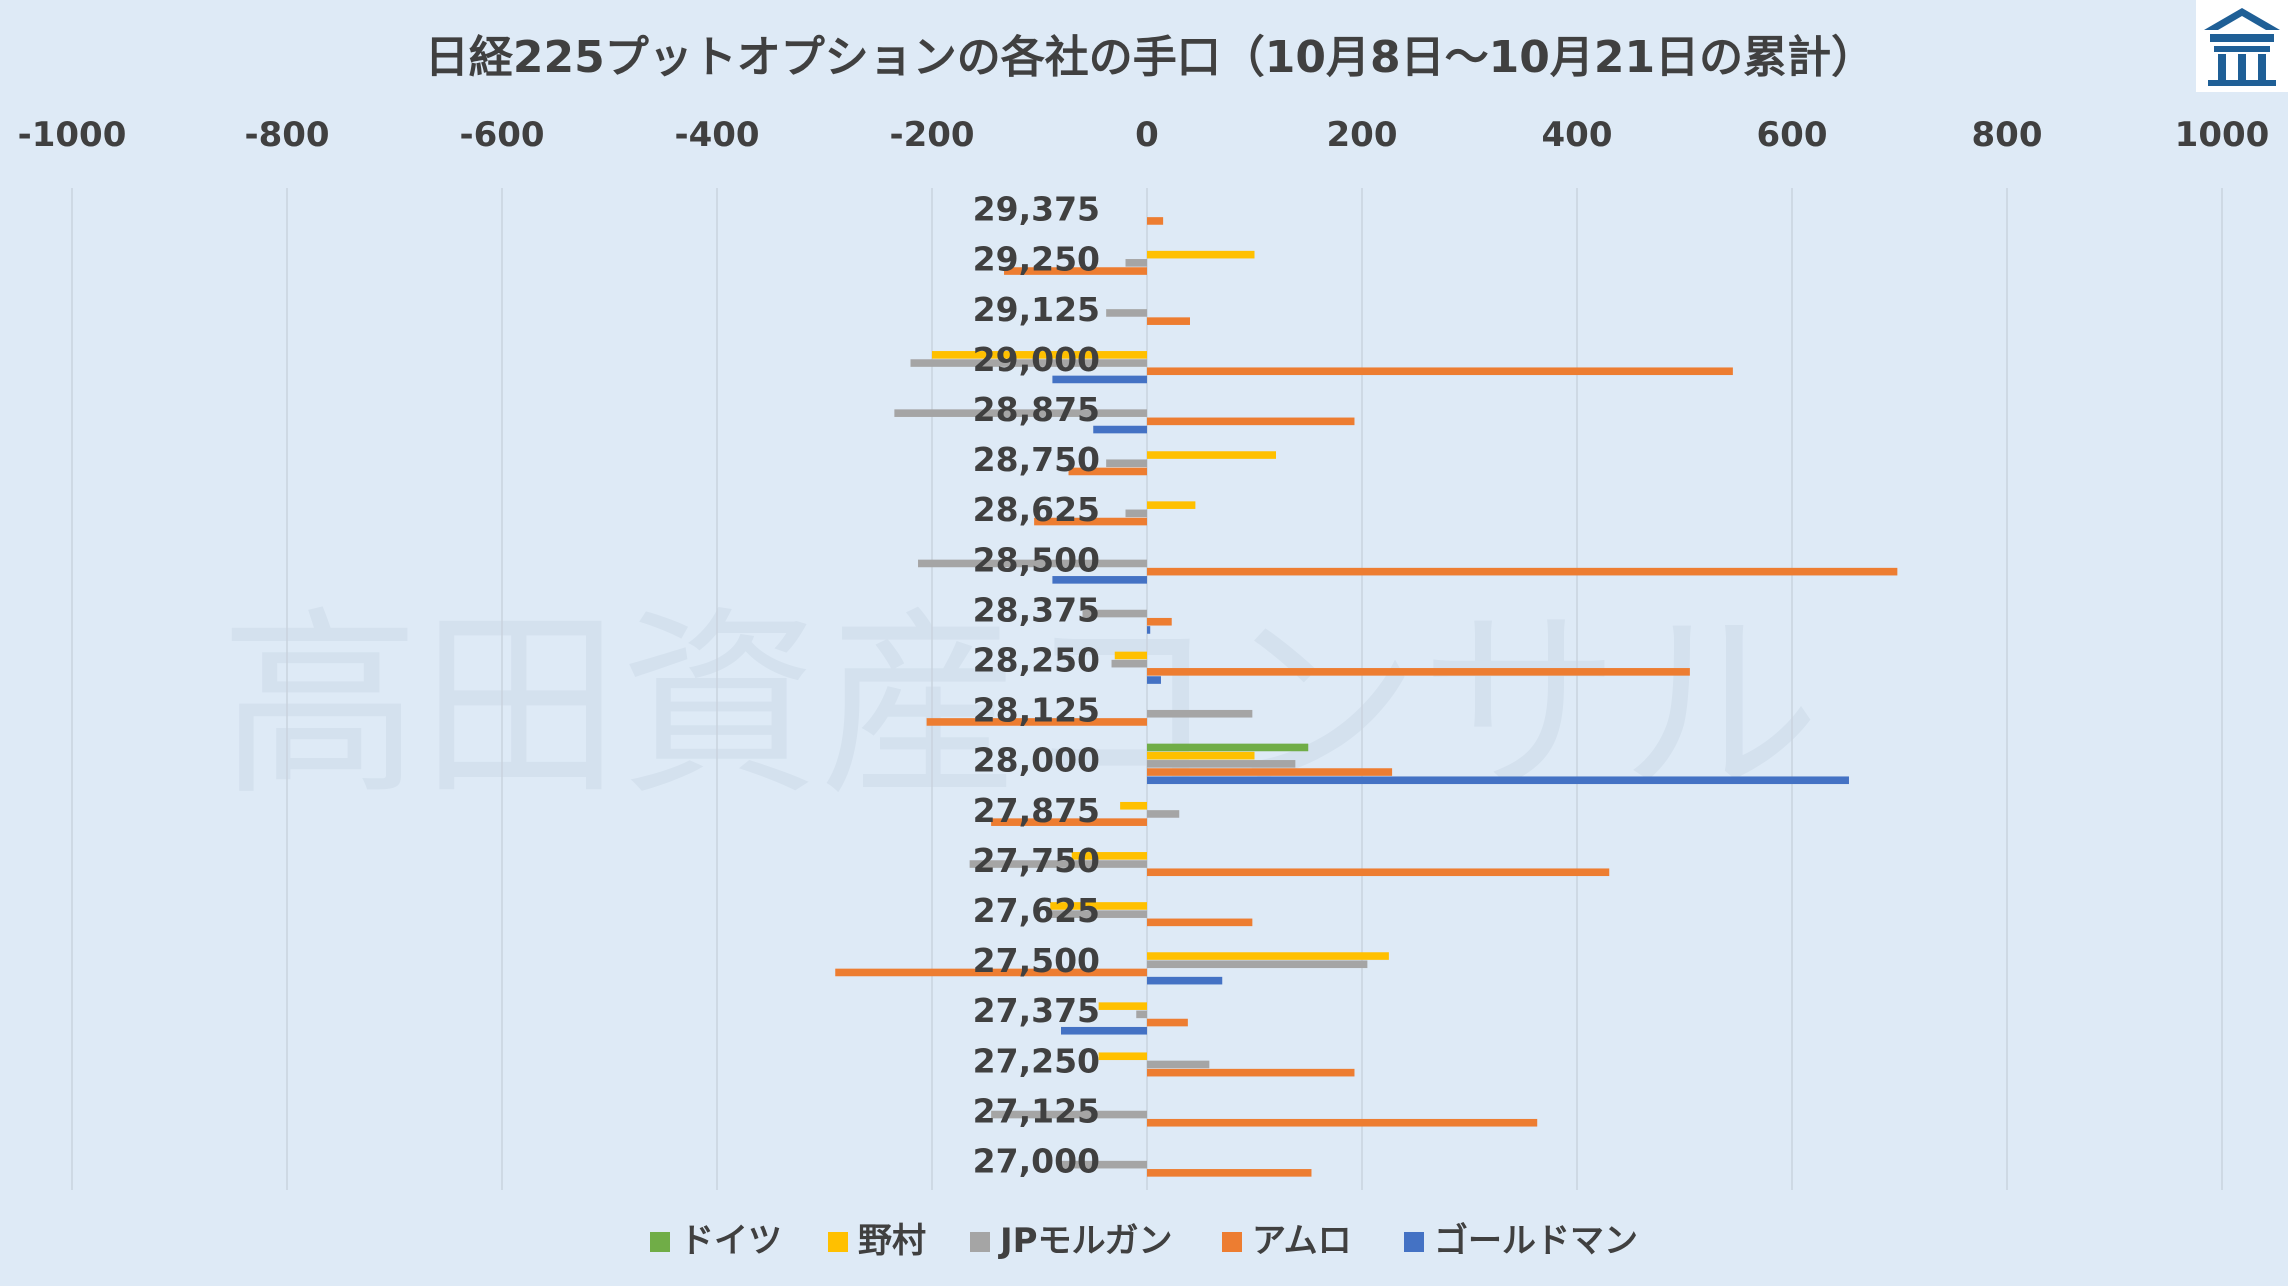  I want to click on category-label: 28,250, so click(1036, 659).